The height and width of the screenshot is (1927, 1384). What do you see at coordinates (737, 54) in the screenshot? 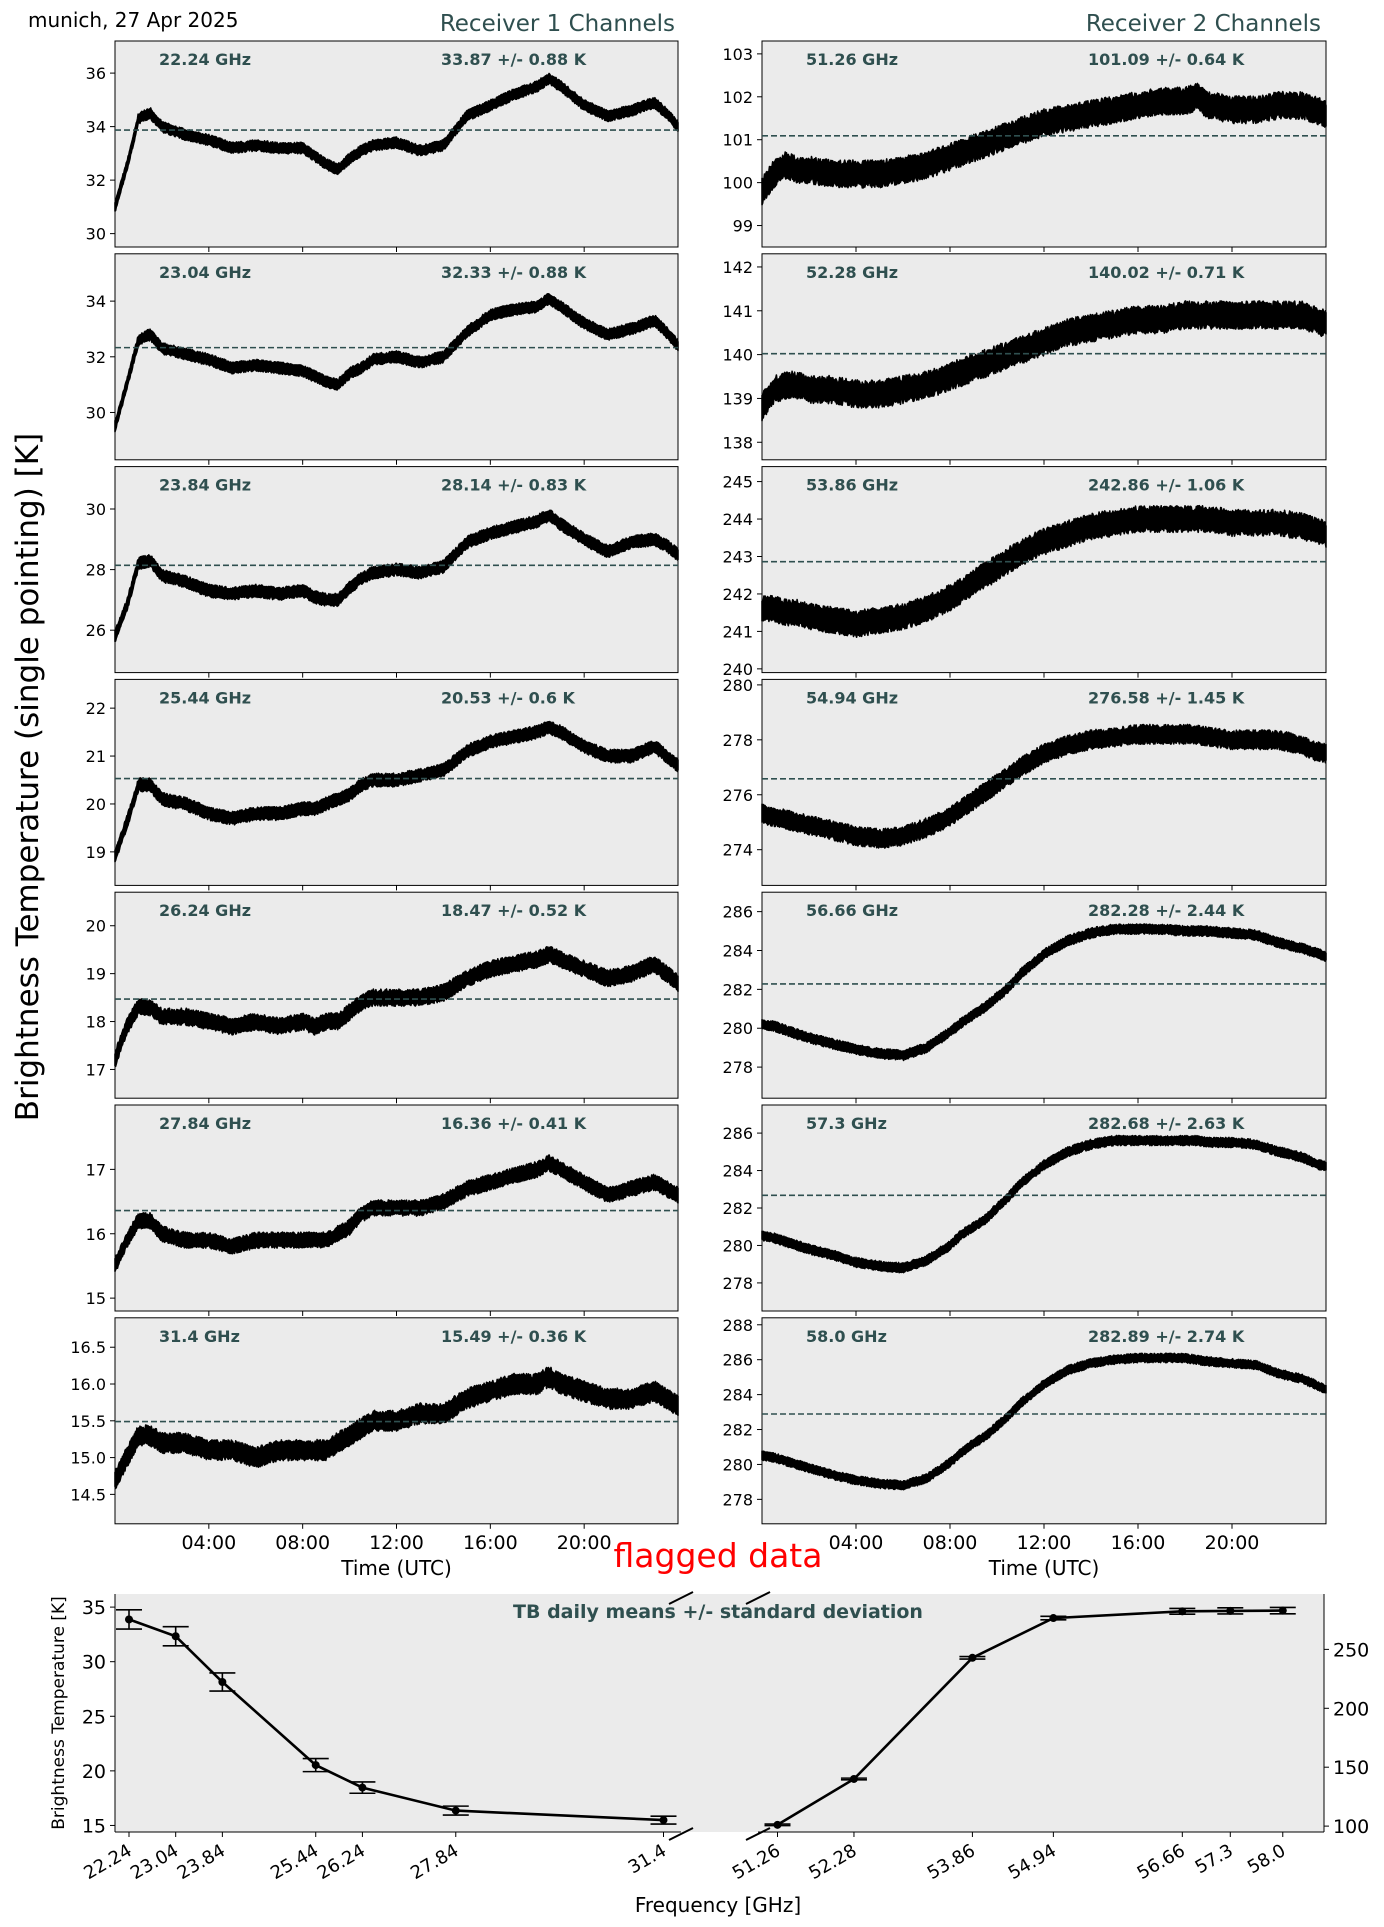
I see `y-tick-label: 103` at bounding box center [737, 54].